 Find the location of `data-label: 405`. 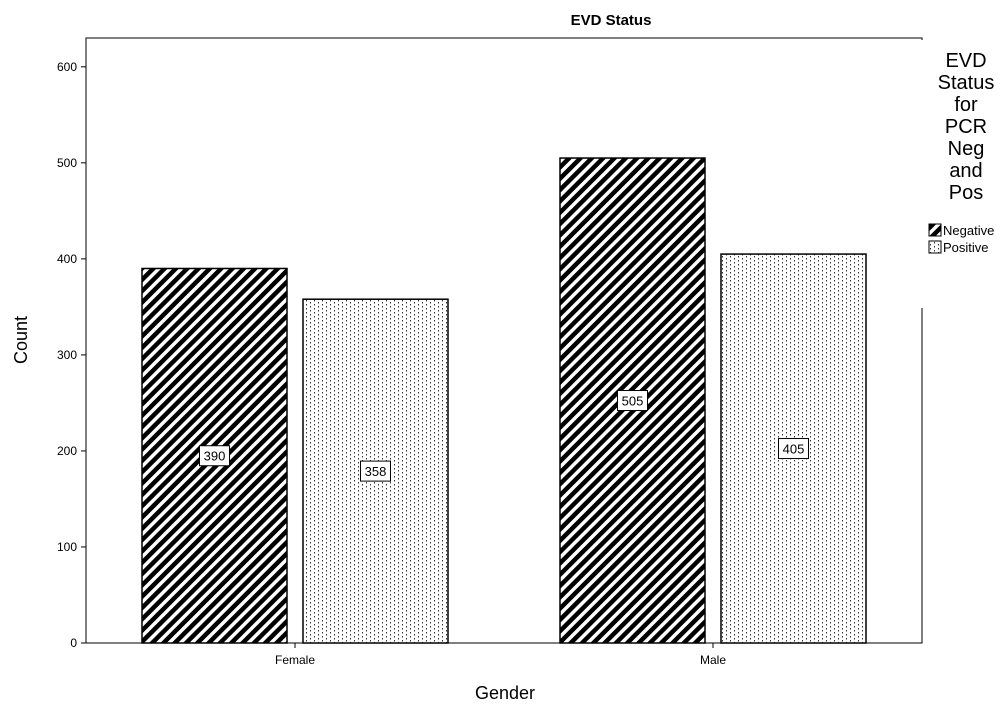

data-label: 405 is located at coordinates (794, 449).